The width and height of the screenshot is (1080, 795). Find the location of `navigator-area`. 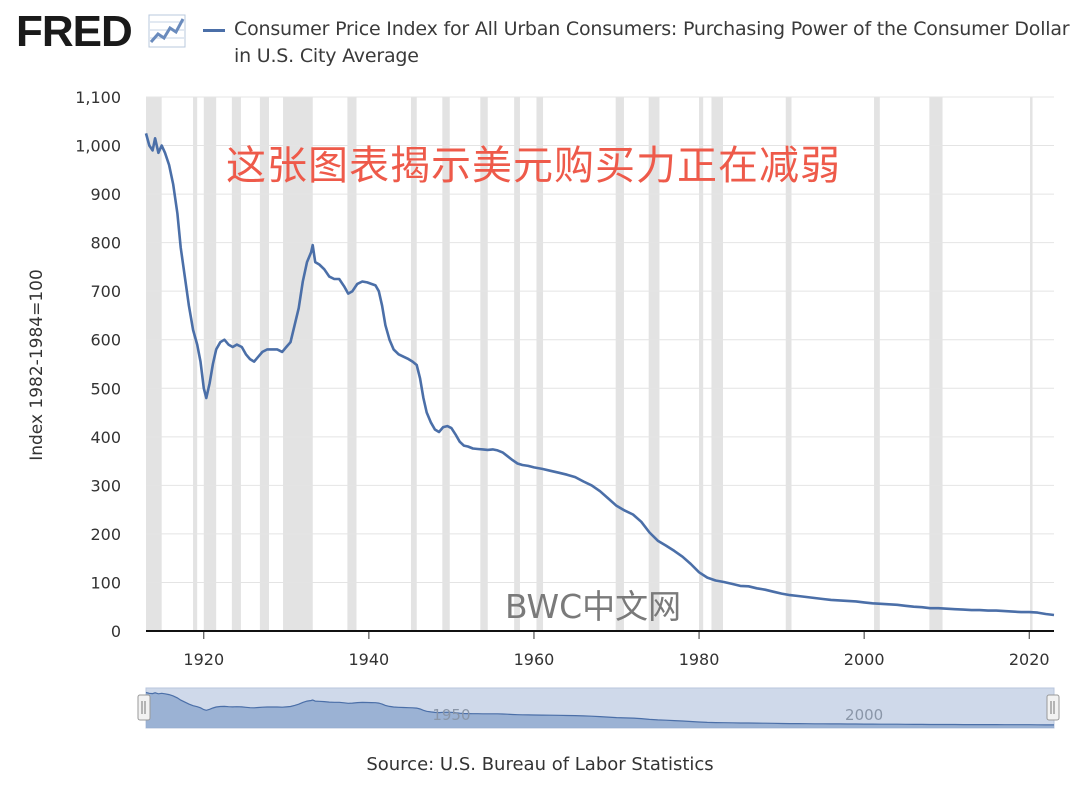

navigator-area is located at coordinates (600, 710).